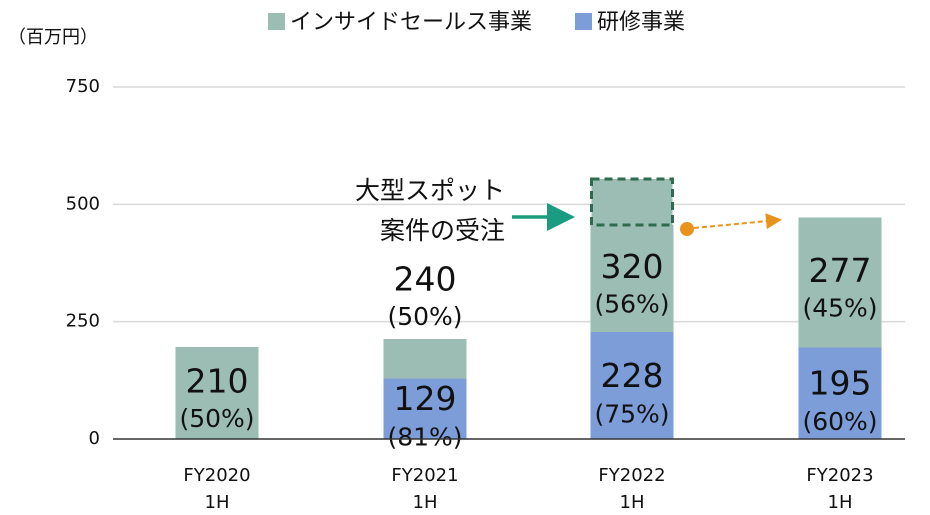 This screenshot has width=930, height=515. I want to click on dot, so click(687, 229).